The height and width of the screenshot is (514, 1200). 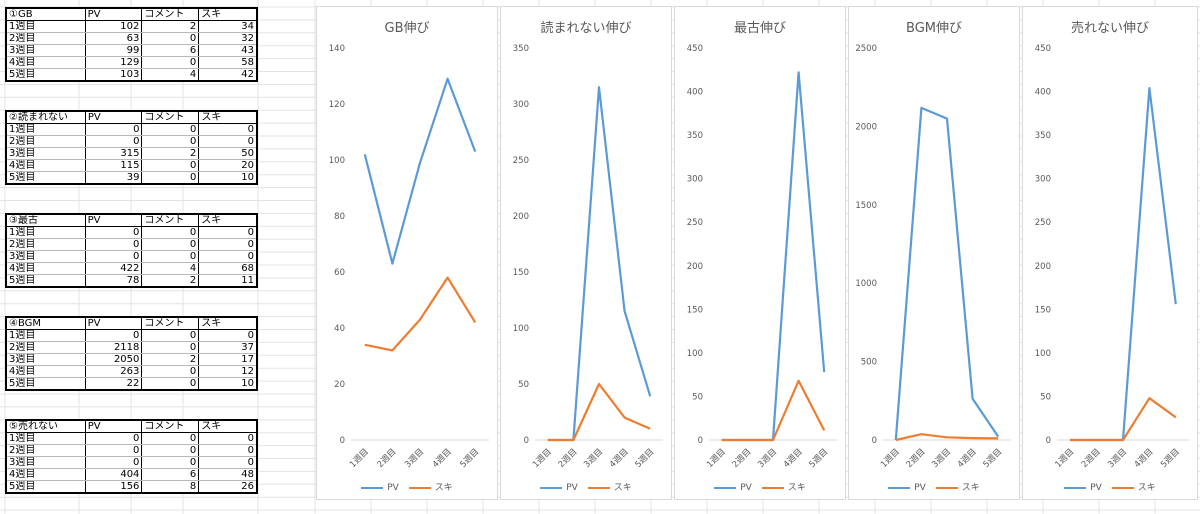 What do you see at coordinates (227, 165) in the screenshot?
I see `value-cell: 20` at bounding box center [227, 165].